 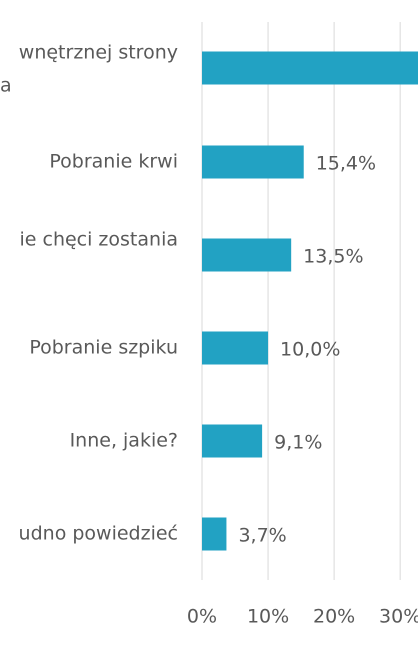 I want to click on x-tick-label: 10%, so click(x=268, y=617).